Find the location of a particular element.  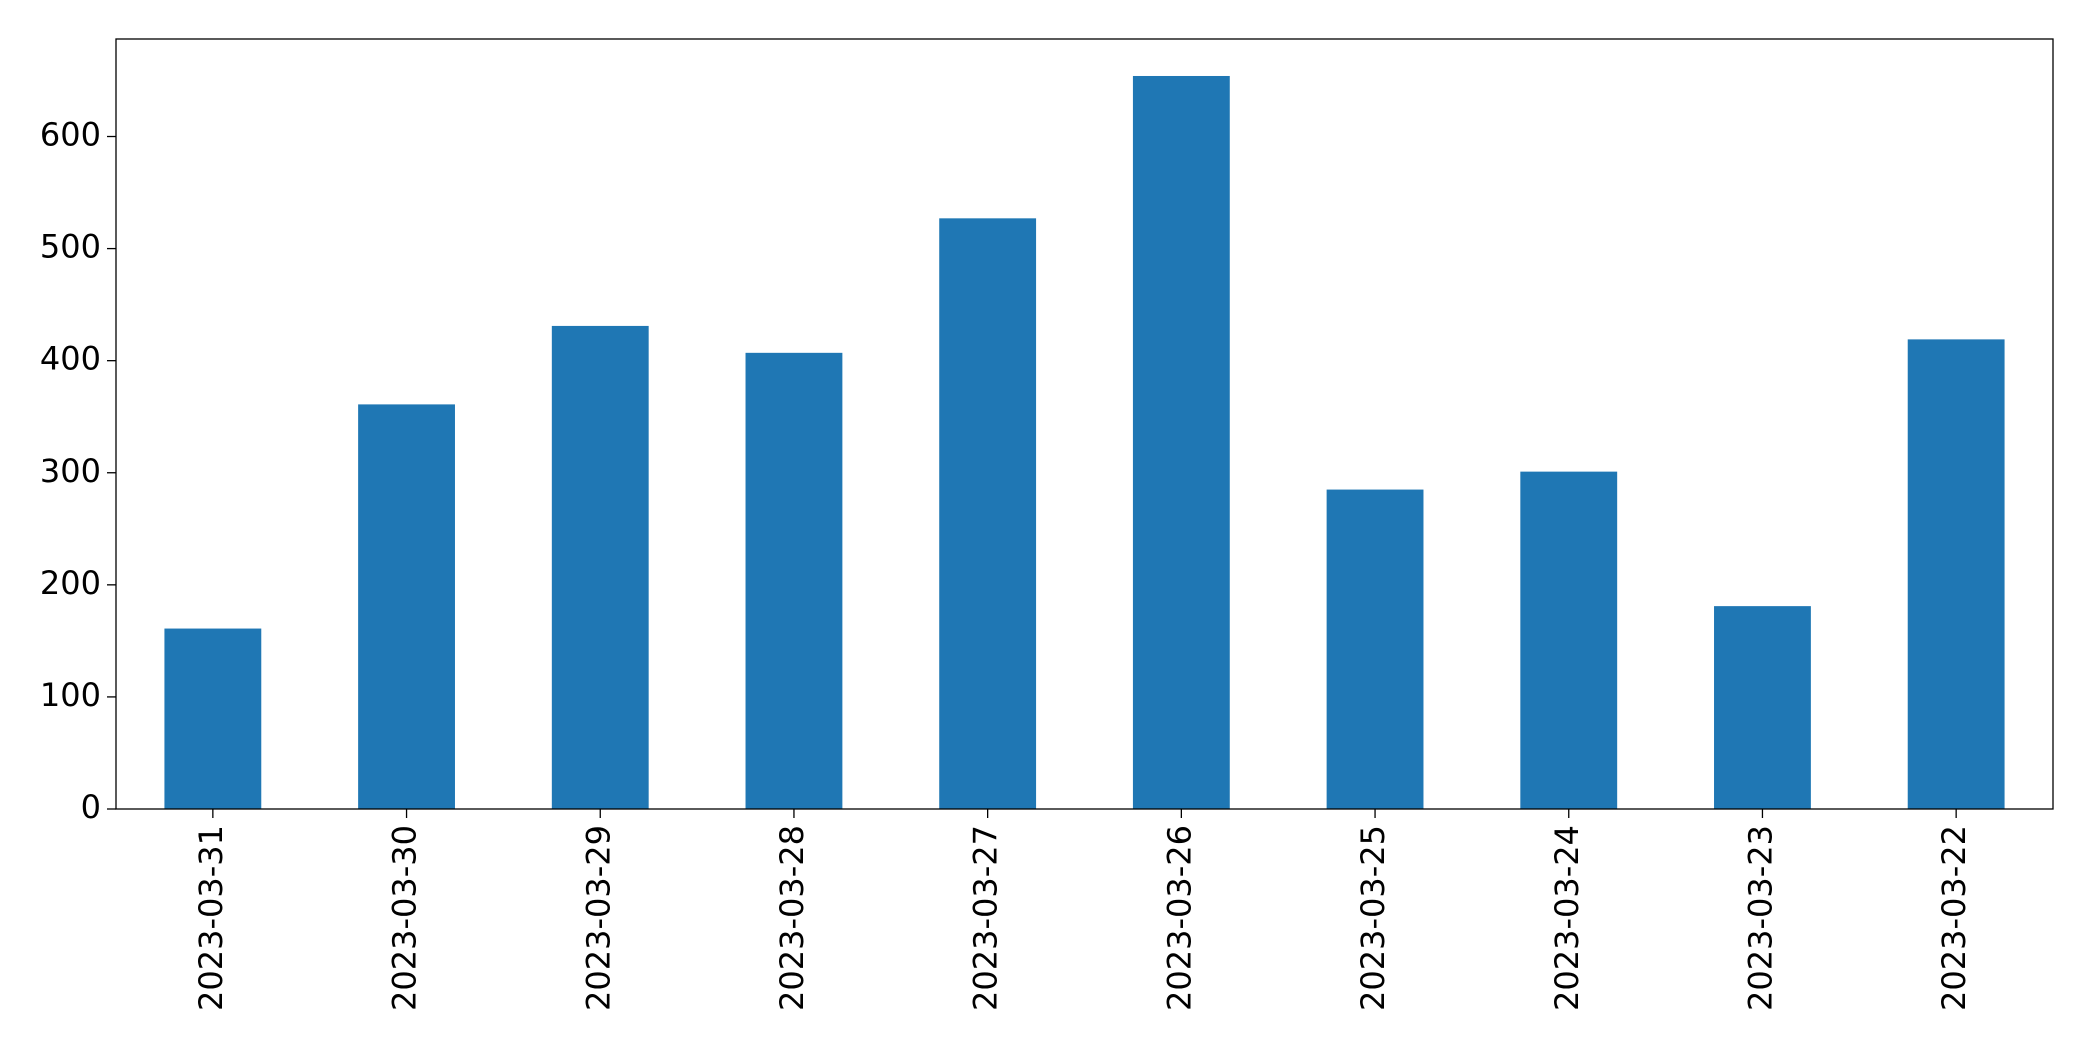

x-tick-label: 2023-03-25 is located at coordinates (1373, 918).